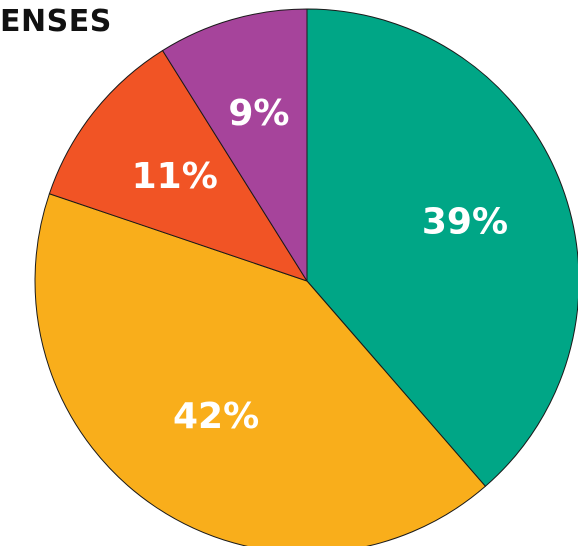 The image size is (578, 546). I want to click on pie-slice-label-3: 11%, so click(175, 176).